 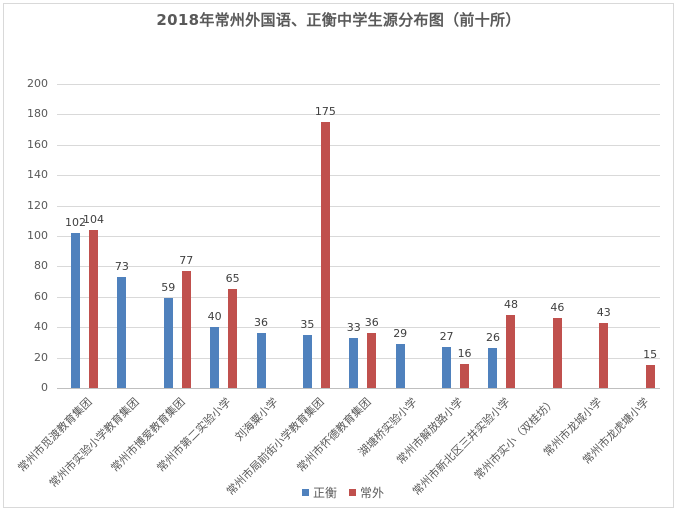 What do you see at coordinates (325, 111) in the screenshot?
I see `data-label: 175` at bounding box center [325, 111].